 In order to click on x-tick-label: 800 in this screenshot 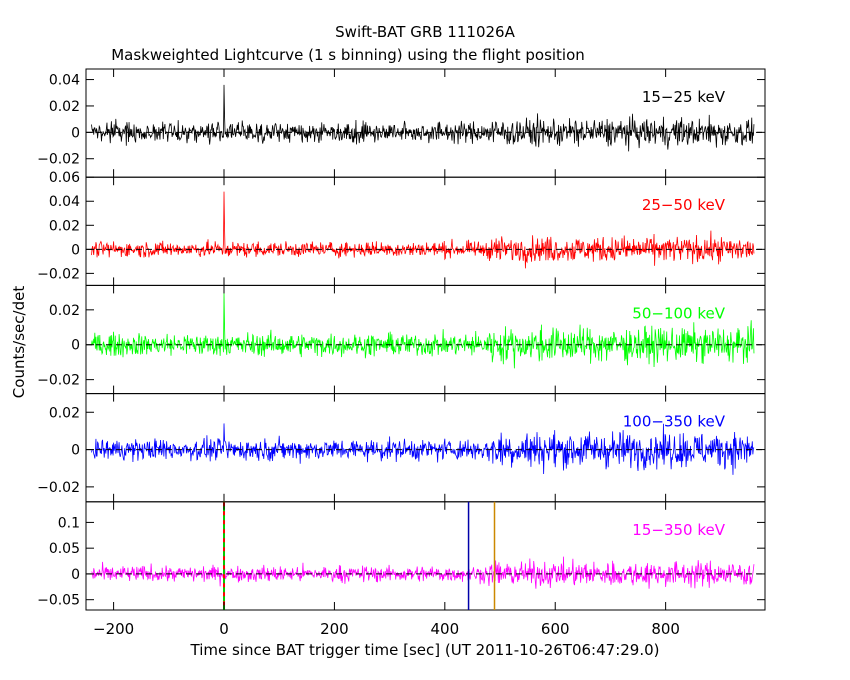, I will do `click(665, 629)`.